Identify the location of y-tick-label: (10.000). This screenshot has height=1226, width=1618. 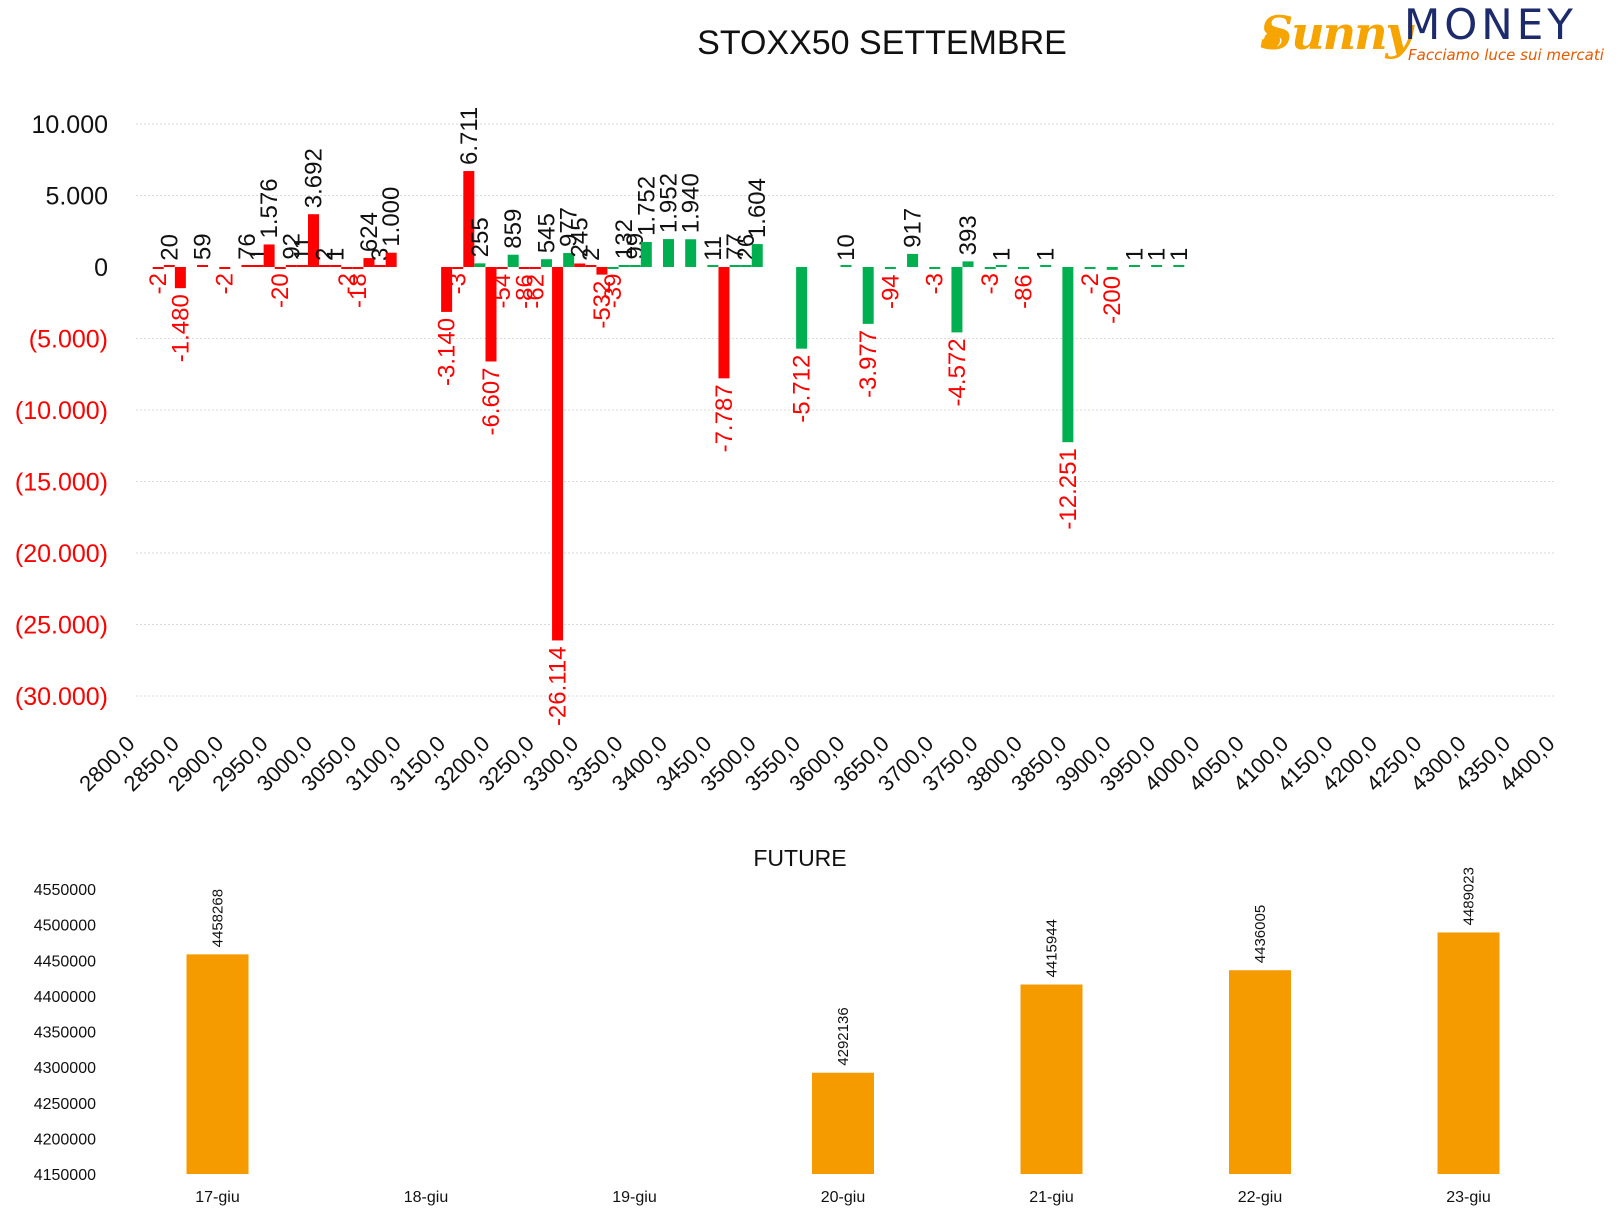
(61, 411).